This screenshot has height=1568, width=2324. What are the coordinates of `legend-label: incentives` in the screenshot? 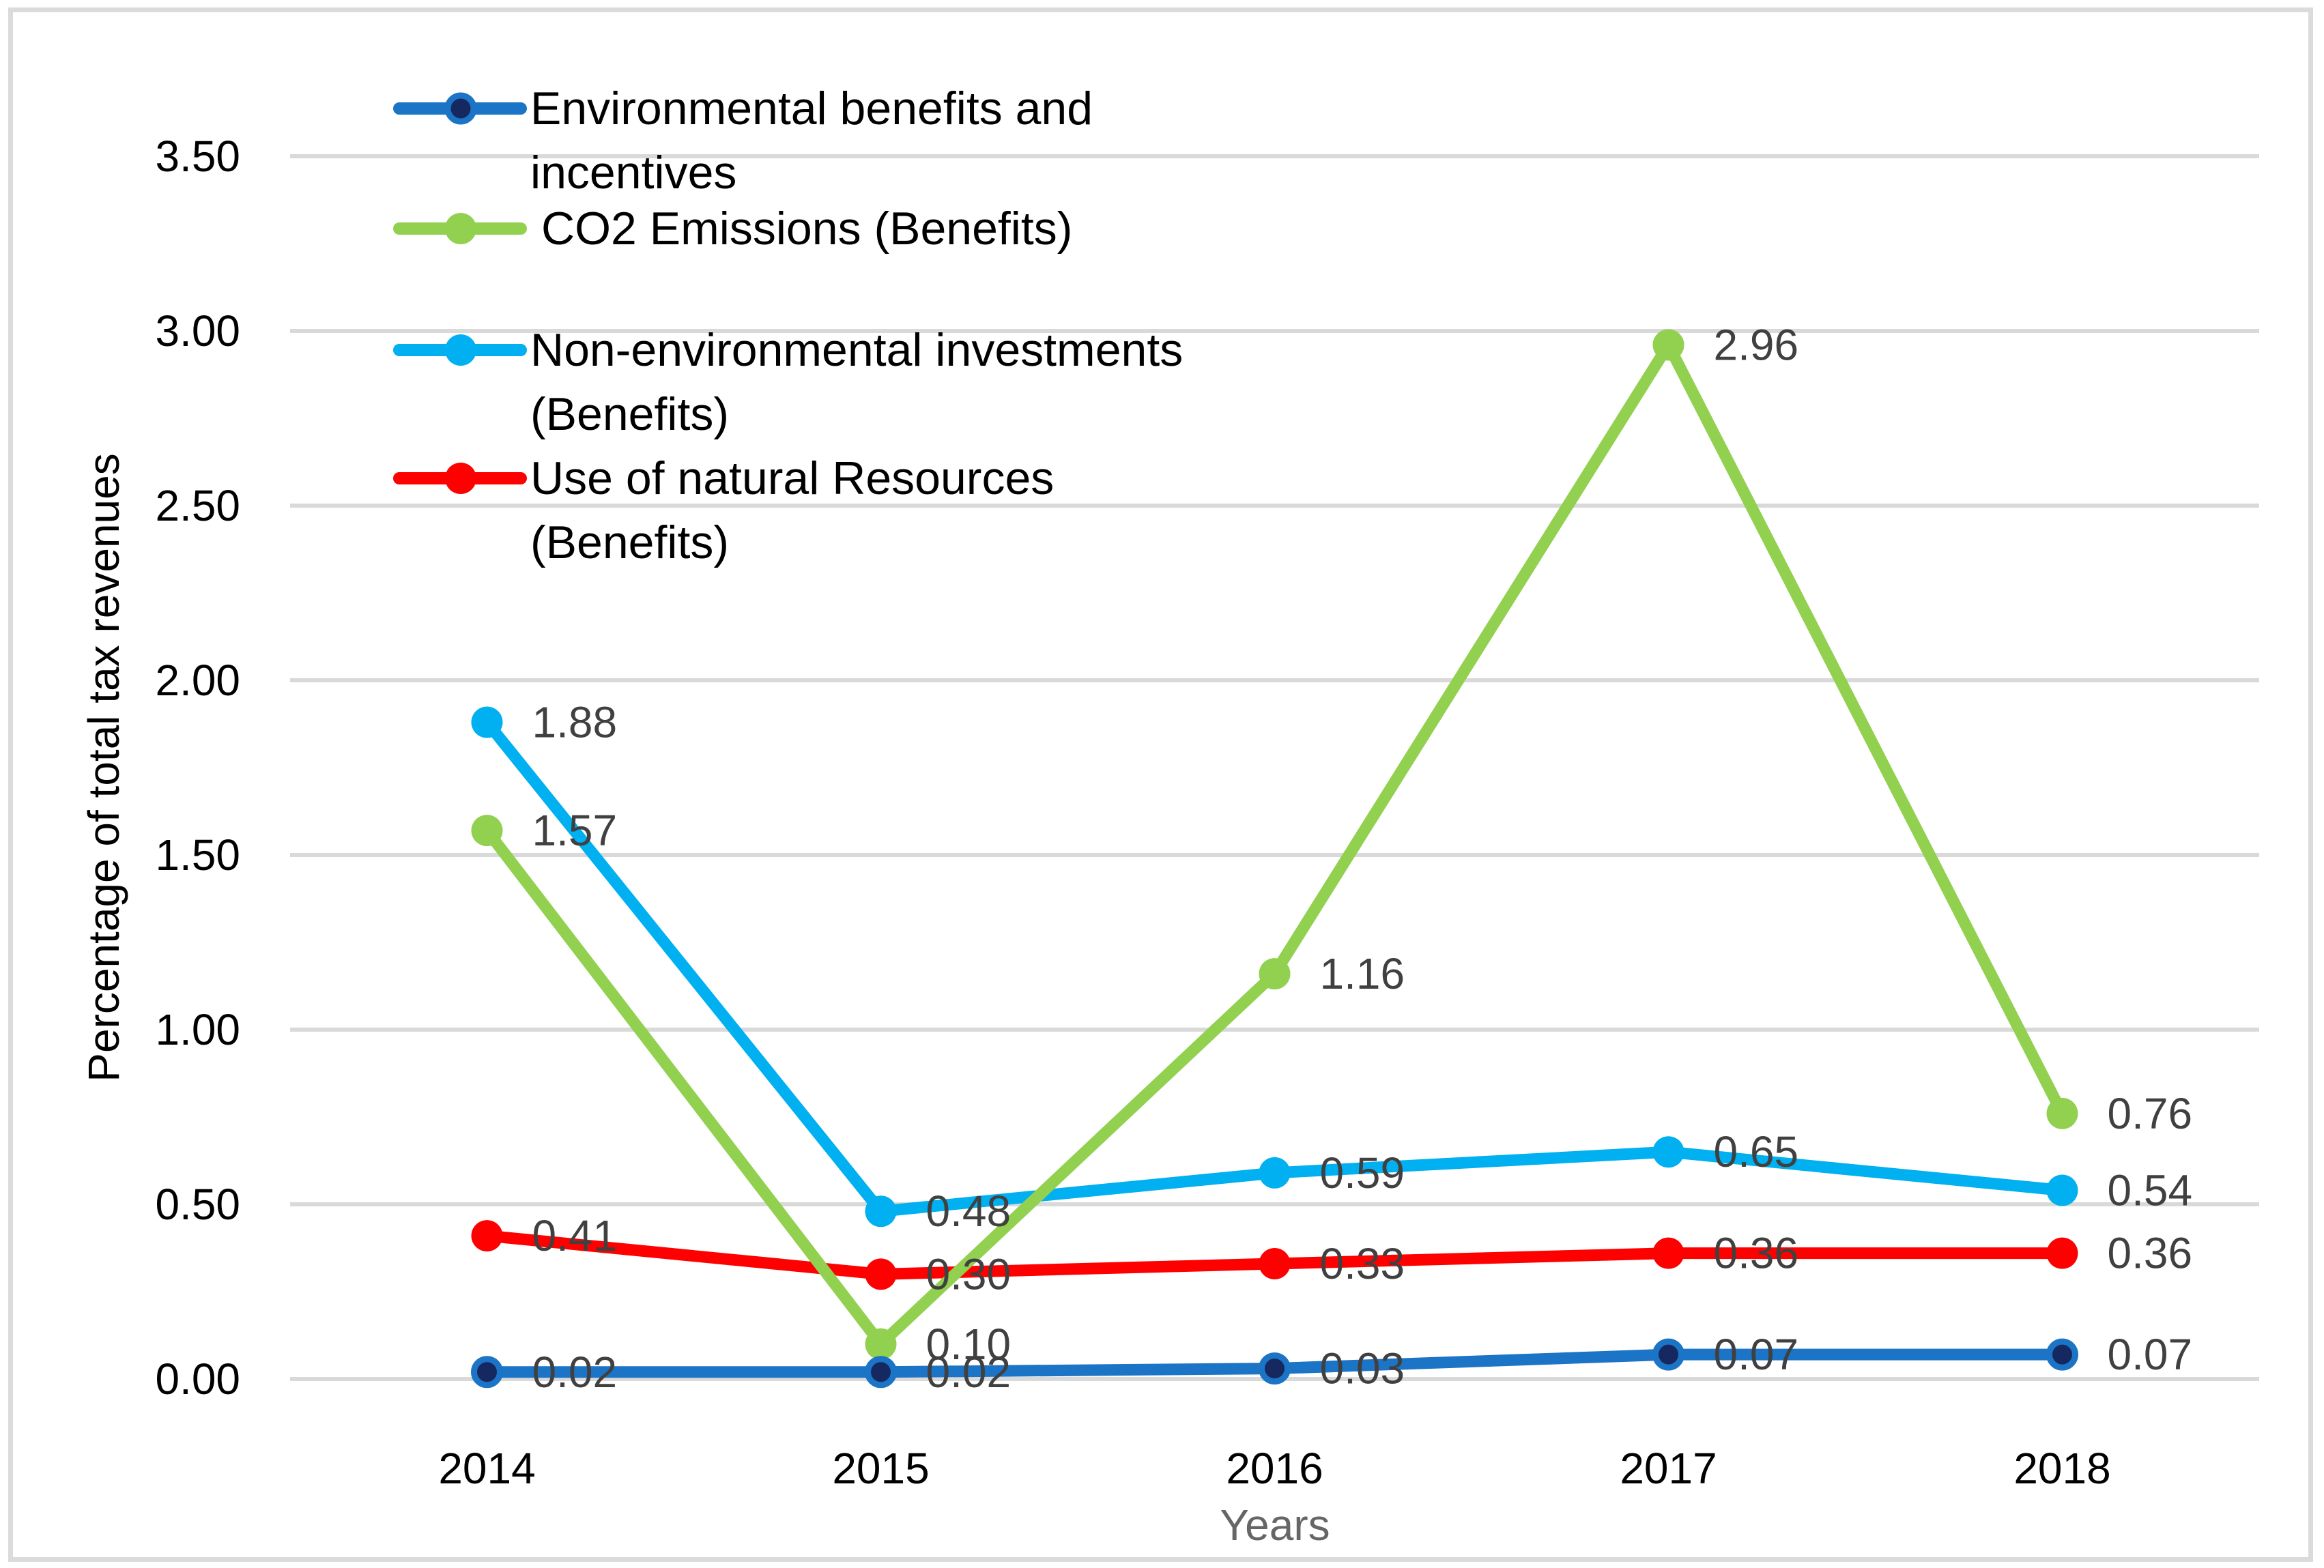 It's located at (633, 173).